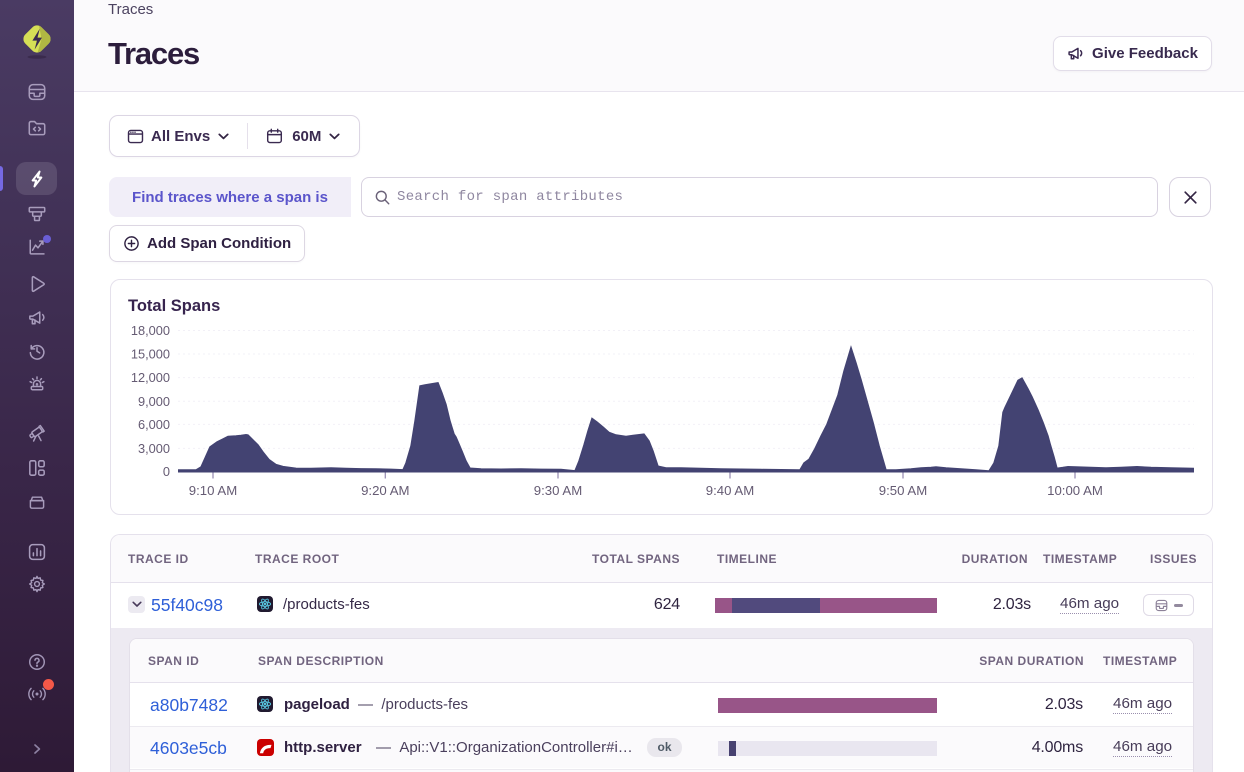 This screenshot has width=1244, height=772. Describe the element at coordinates (213, 490) in the screenshot. I see `svg-text: 9:10 AM` at that location.